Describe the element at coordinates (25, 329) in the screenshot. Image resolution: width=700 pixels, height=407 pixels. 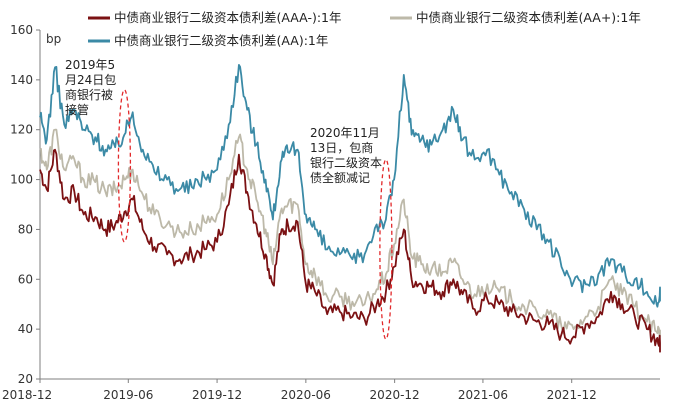
I see `y-tick-label: 40` at that location.